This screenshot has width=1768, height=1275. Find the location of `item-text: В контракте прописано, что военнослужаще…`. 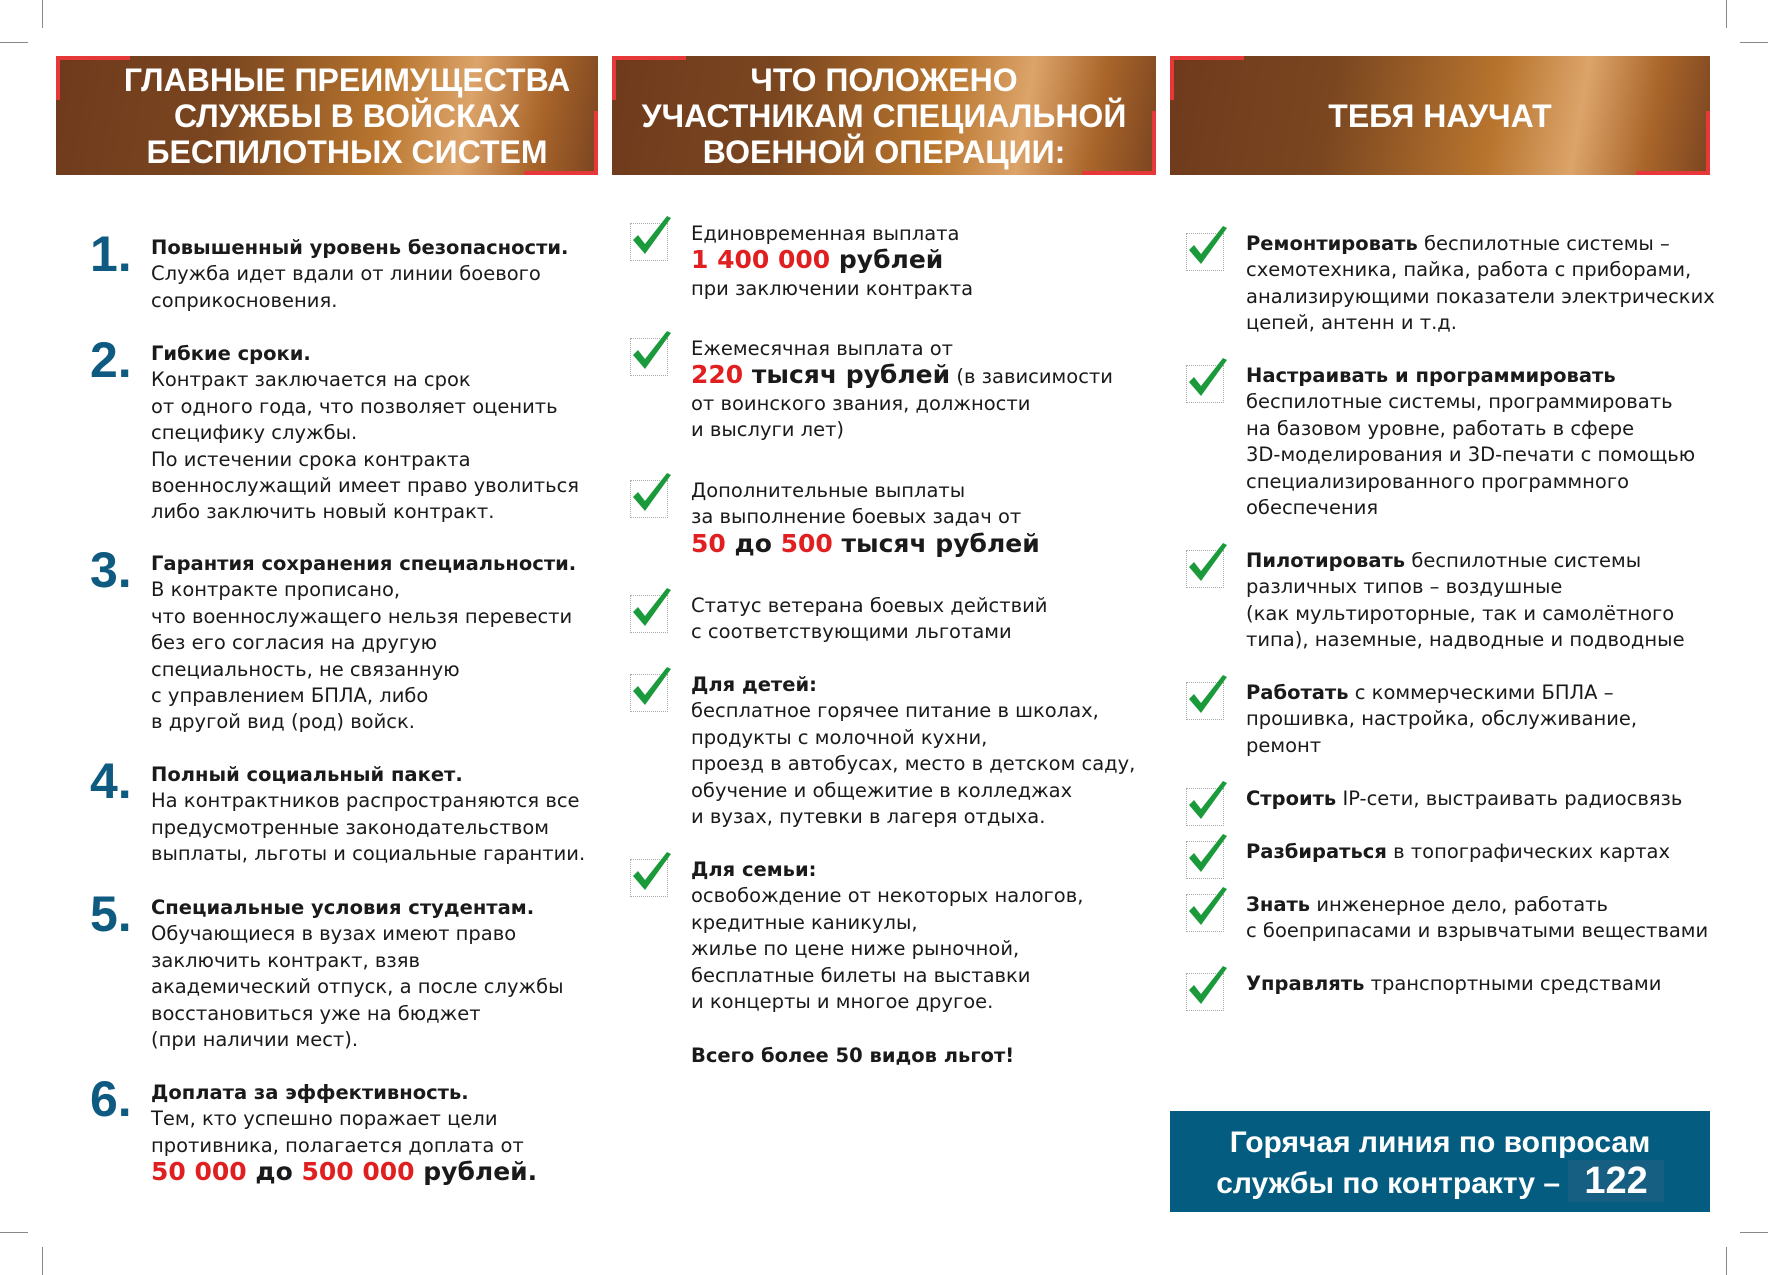

item-text: В контракте прописано, что военнослужаще… is located at coordinates (362, 656).